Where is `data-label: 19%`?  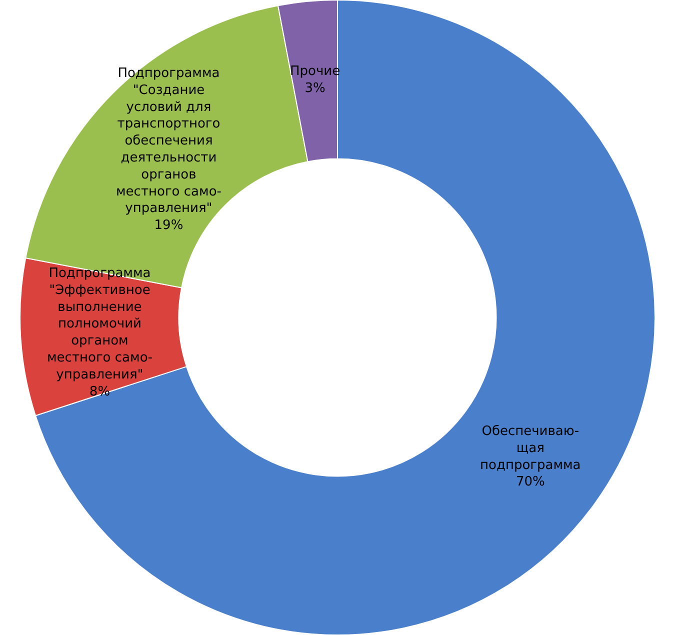 data-label: 19% is located at coordinates (169, 226).